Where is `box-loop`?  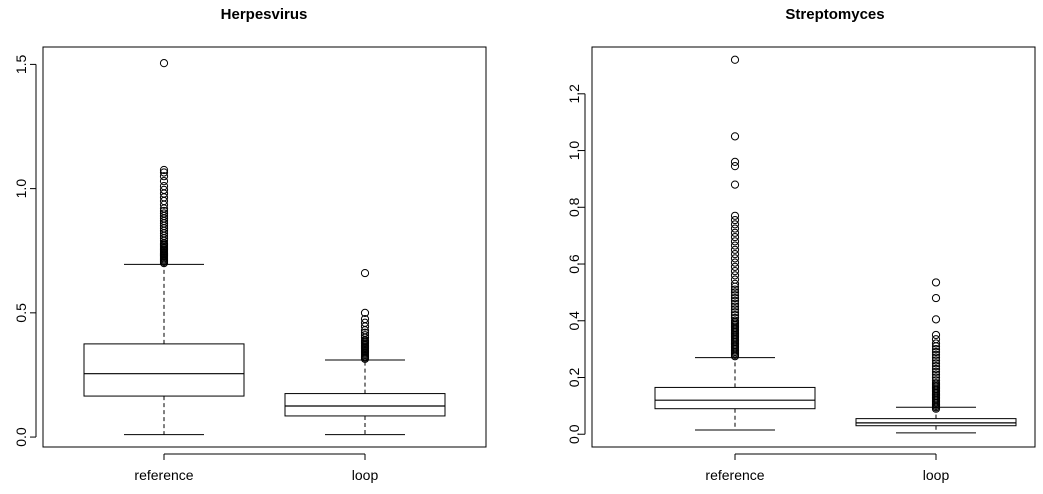 box-loop is located at coordinates (936, 356).